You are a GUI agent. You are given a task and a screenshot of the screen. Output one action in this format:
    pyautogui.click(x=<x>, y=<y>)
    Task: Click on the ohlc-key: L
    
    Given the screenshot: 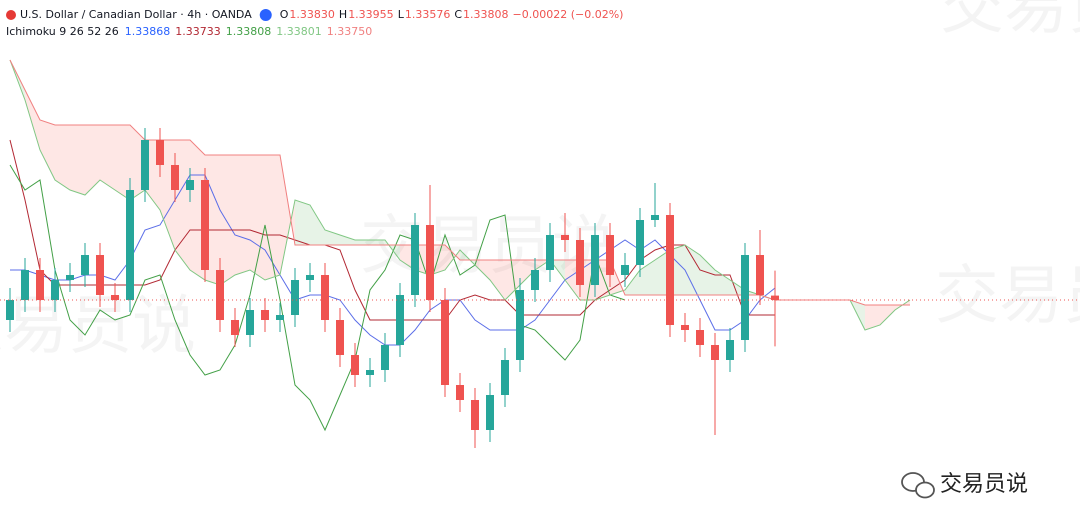 What is the action you would take?
    pyautogui.click(x=401, y=14)
    